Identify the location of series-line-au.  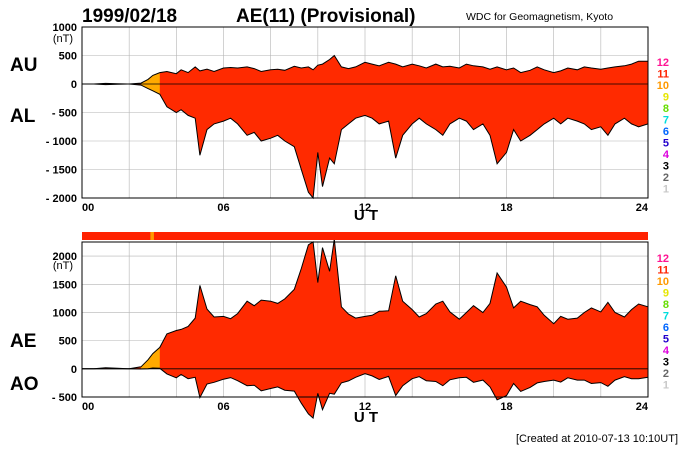
(365, 69).